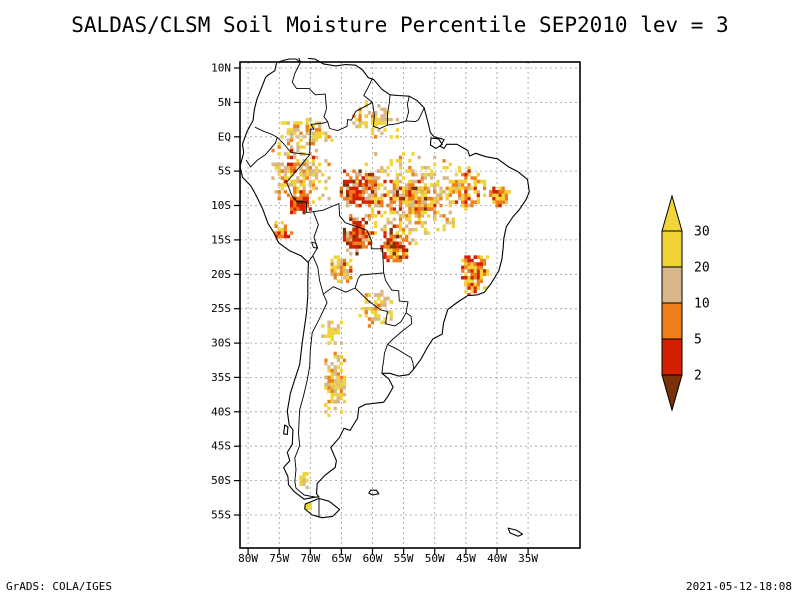 The width and height of the screenshot is (800, 600). What do you see at coordinates (672, 393) in the screenshot?
I see `colorbar-arrow-bottom` at bounding box center [672, 393].